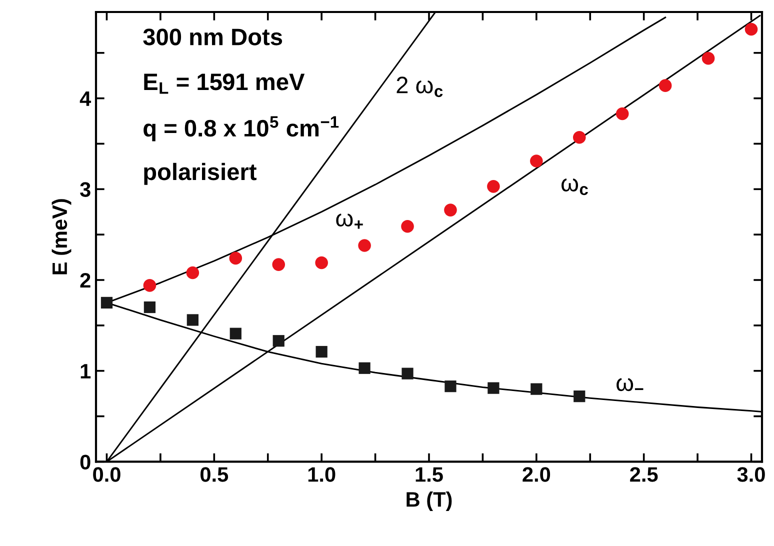 The height and width of the screenshot is (546, 774). What do you see at coordinates (644, 474) in the screenshot?
I see `x-tick-label: 2.5` at bounding box center [644, 474].